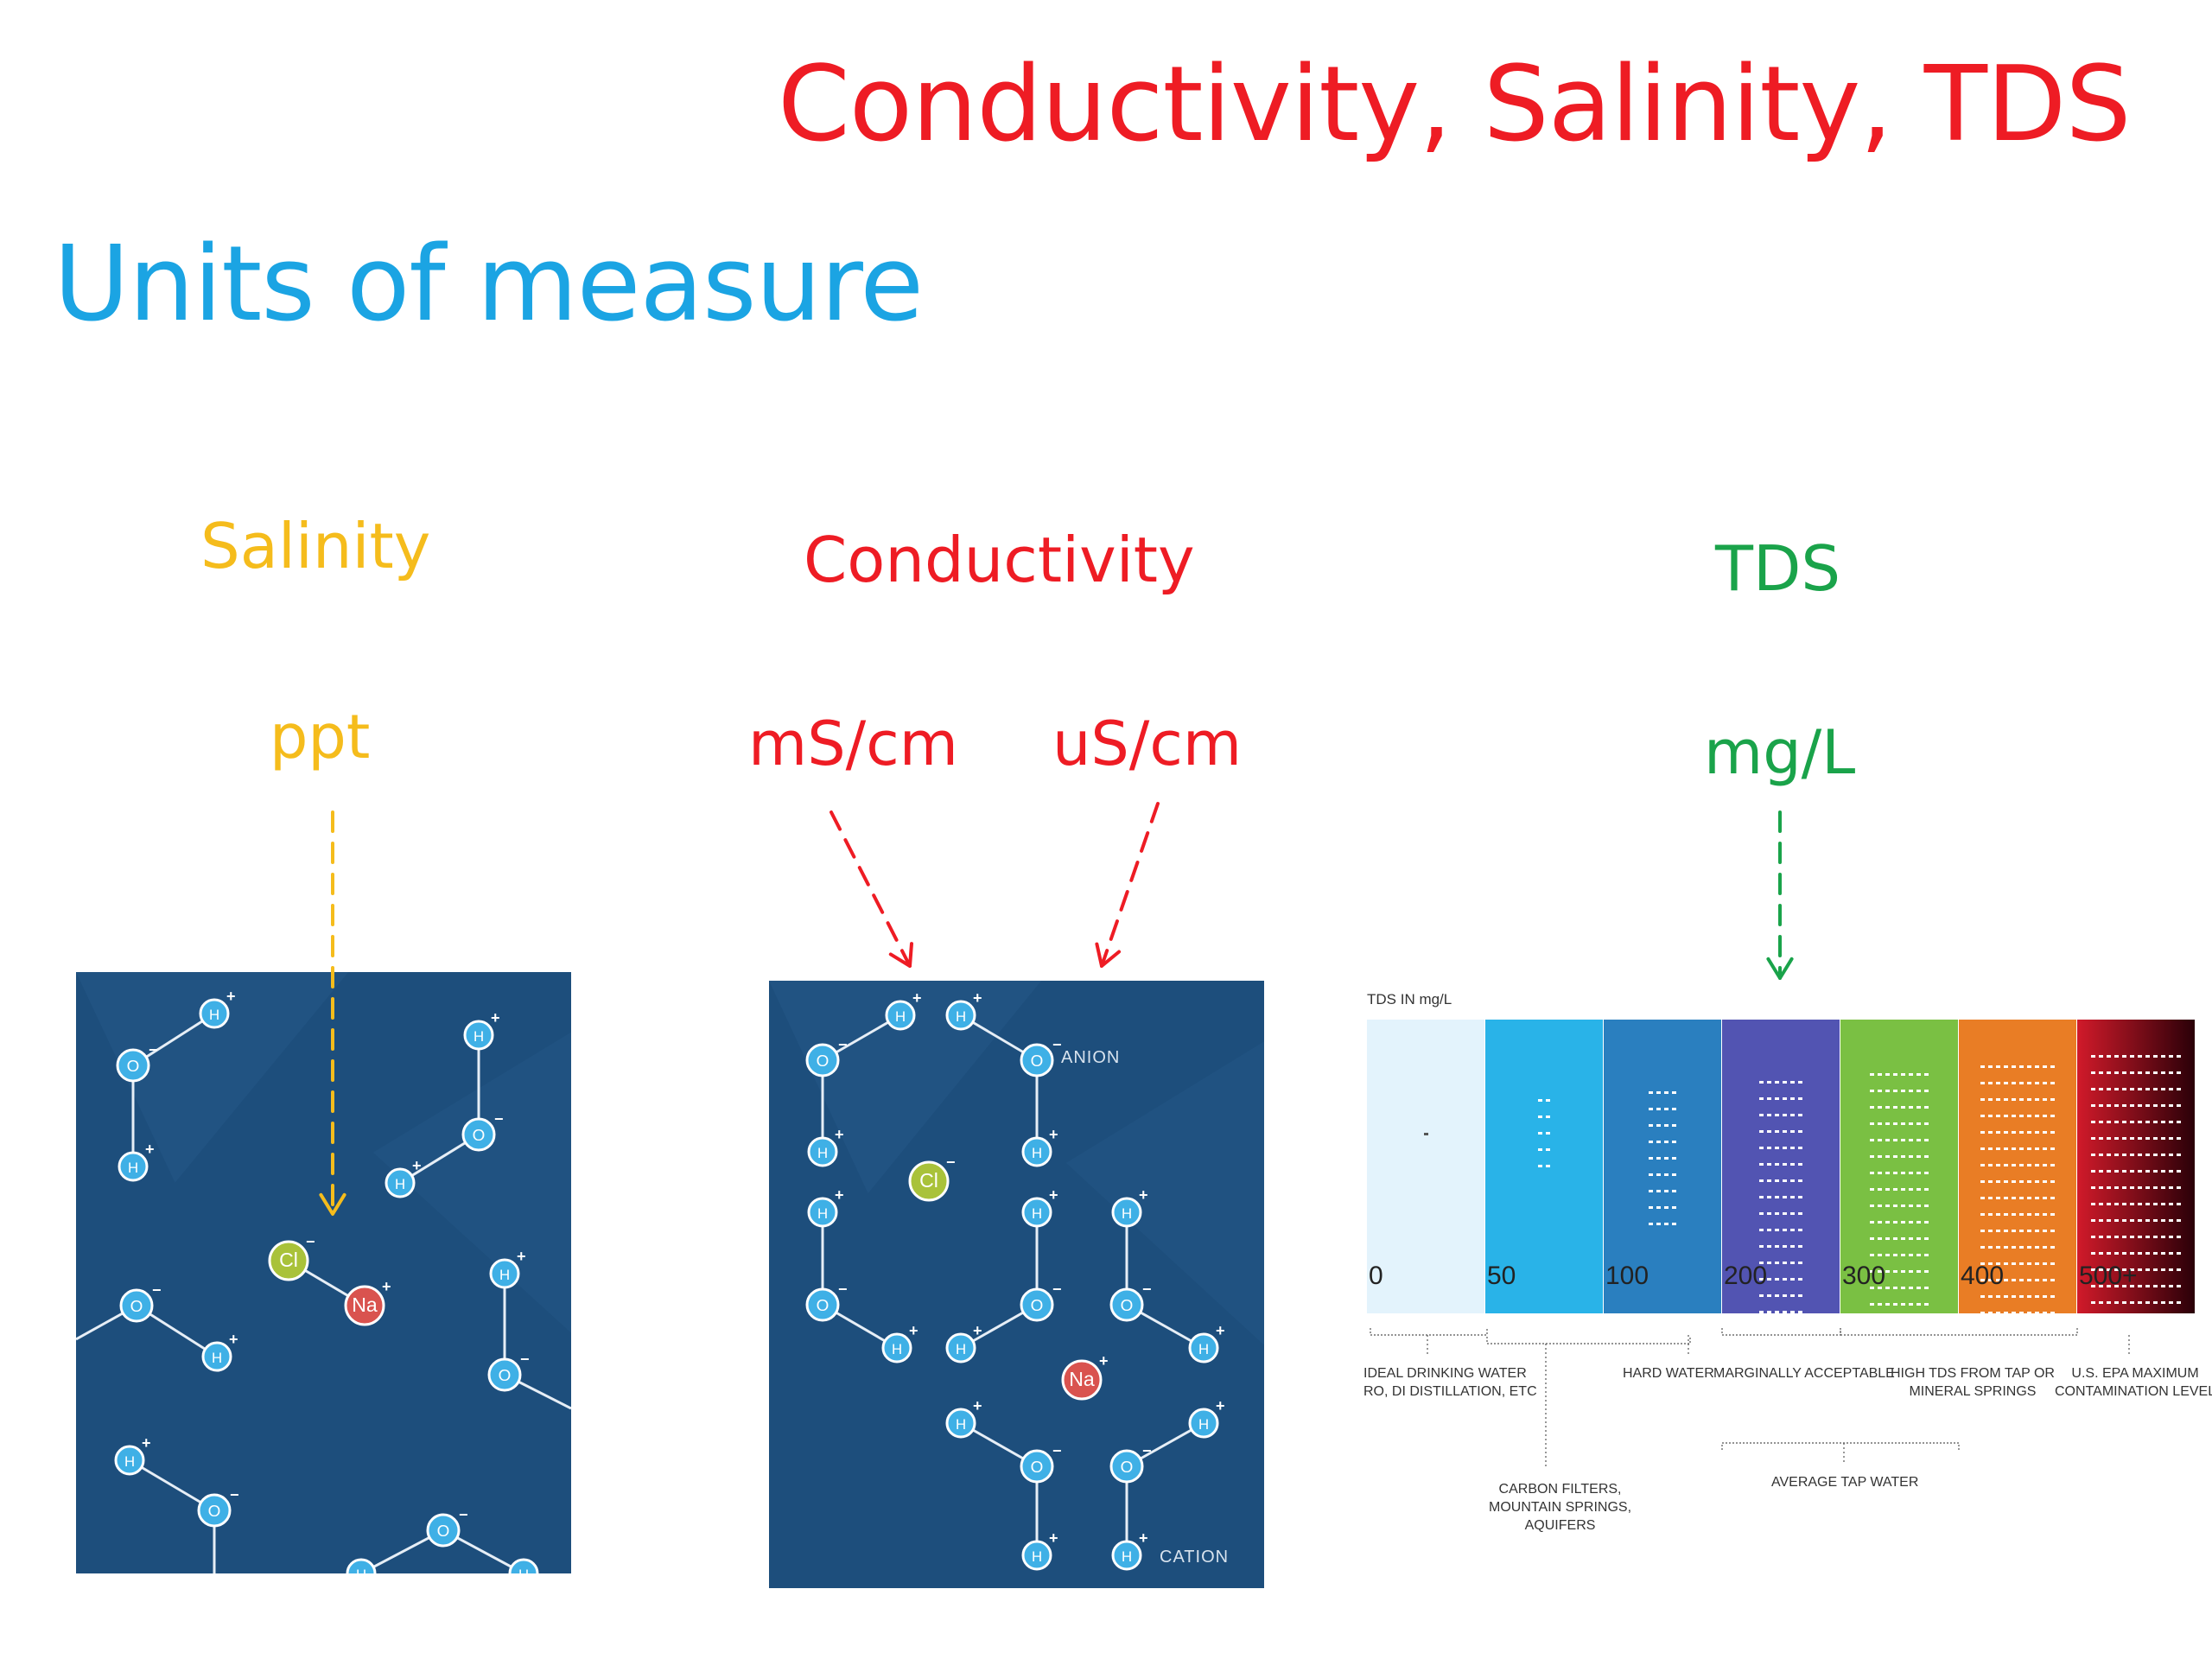 This screenshot has width=2212, height=1659. I want to click on tds-arrow, so click(1780, 895).